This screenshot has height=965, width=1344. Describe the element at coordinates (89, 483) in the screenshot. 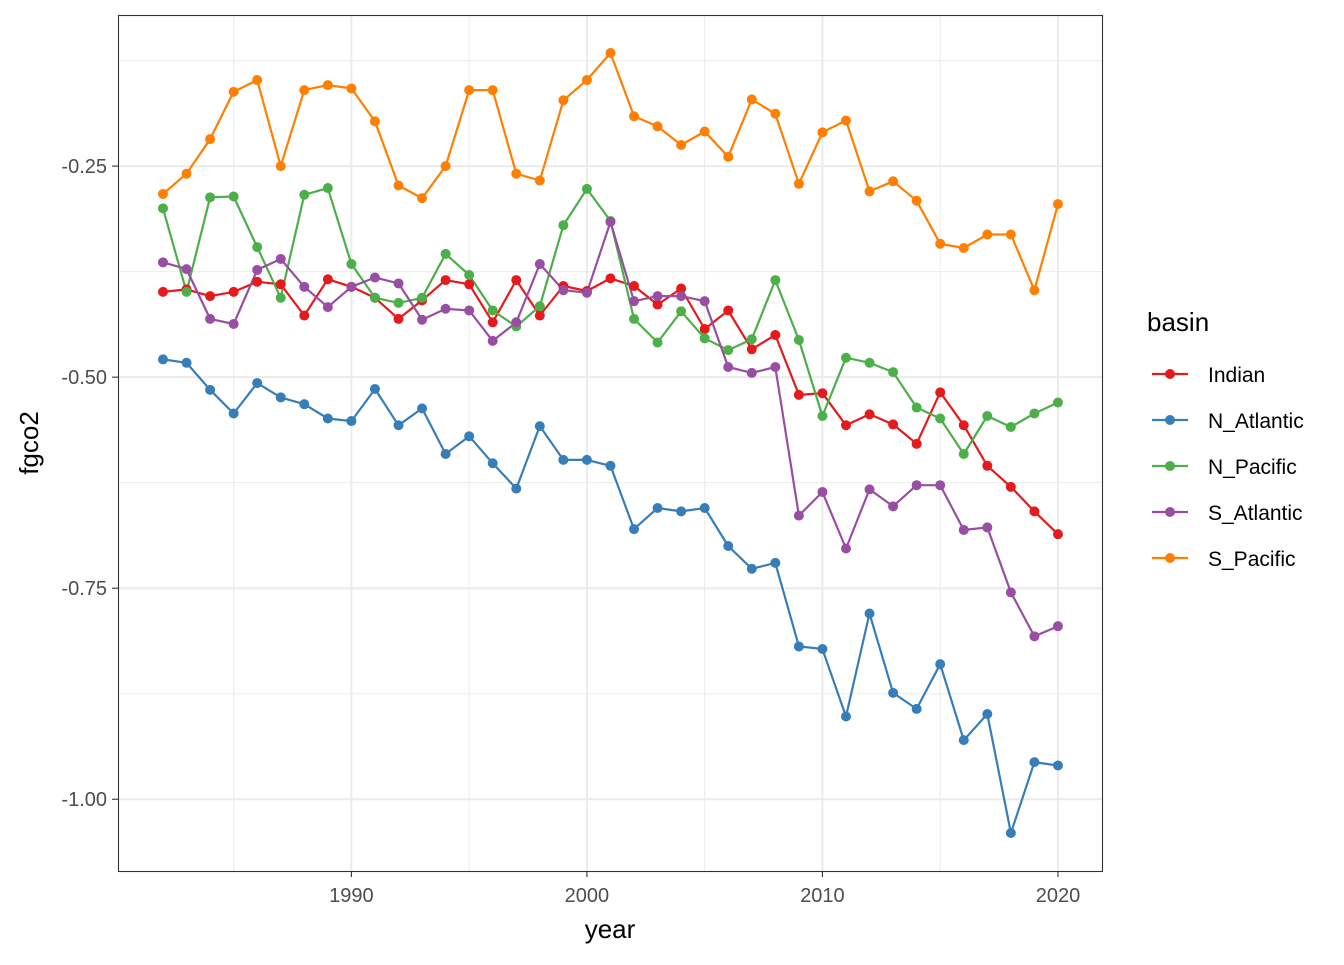

I see `y-axis: -0.25 -0.50 -0.75 -1.00` at that location.